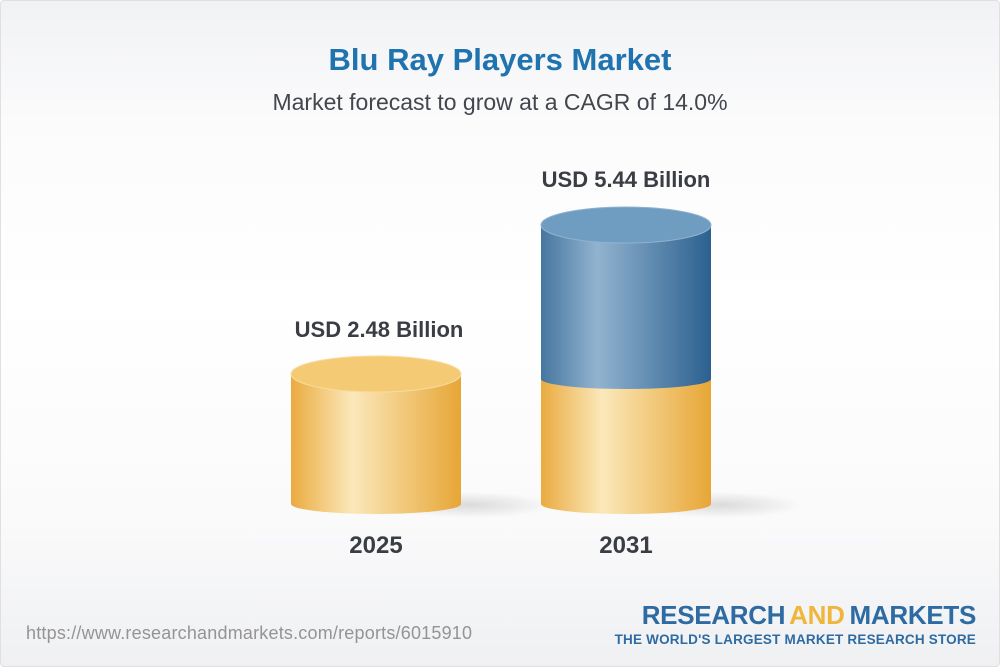 The height and width of the screenshot is (667, 1000). Describe the element at coordinates (713, 615) in the screenshot. I see `logo-word-research: RESEARCH` at that location.